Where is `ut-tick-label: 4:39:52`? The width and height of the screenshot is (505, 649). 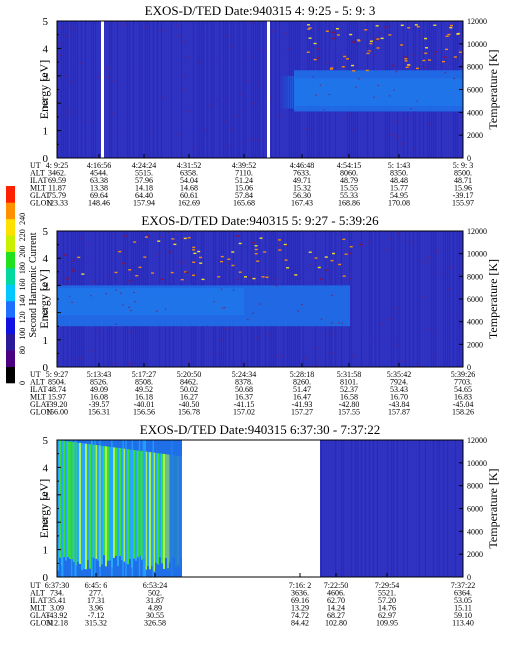 ut-tick-label: 4:39:52 is located at coordinates (244, 165).